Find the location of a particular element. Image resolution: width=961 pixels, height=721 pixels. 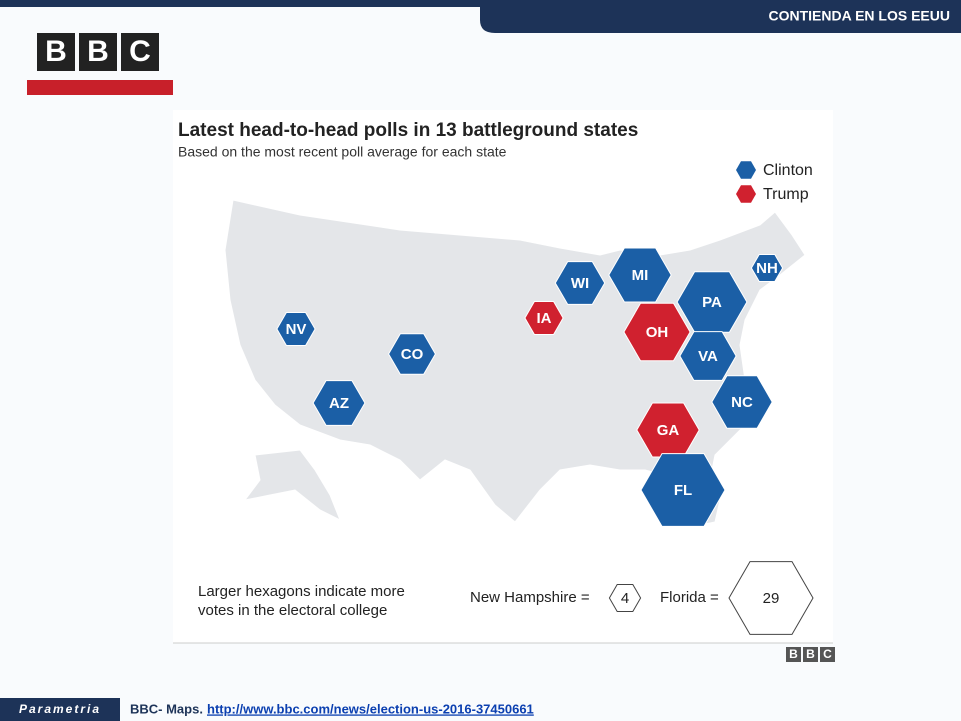

state-label: NH is located at coordinates (767, 268).